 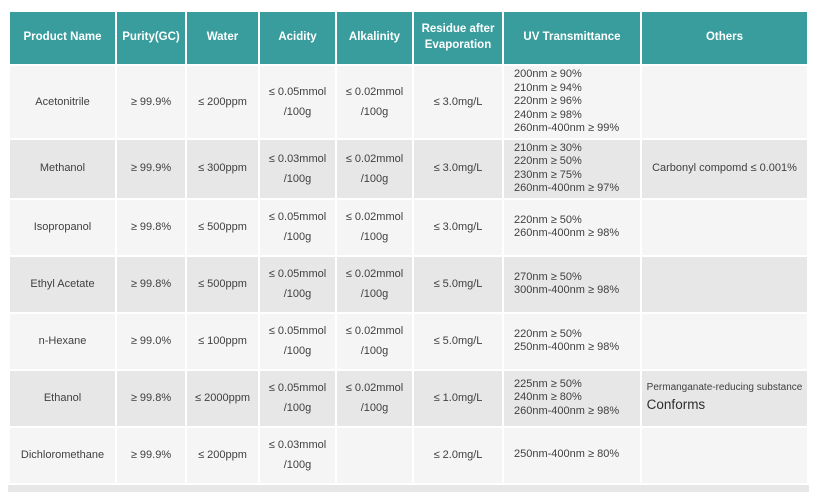 I want to click on value-line: 240nm ≥ 98%, so click(x=548, y=114).